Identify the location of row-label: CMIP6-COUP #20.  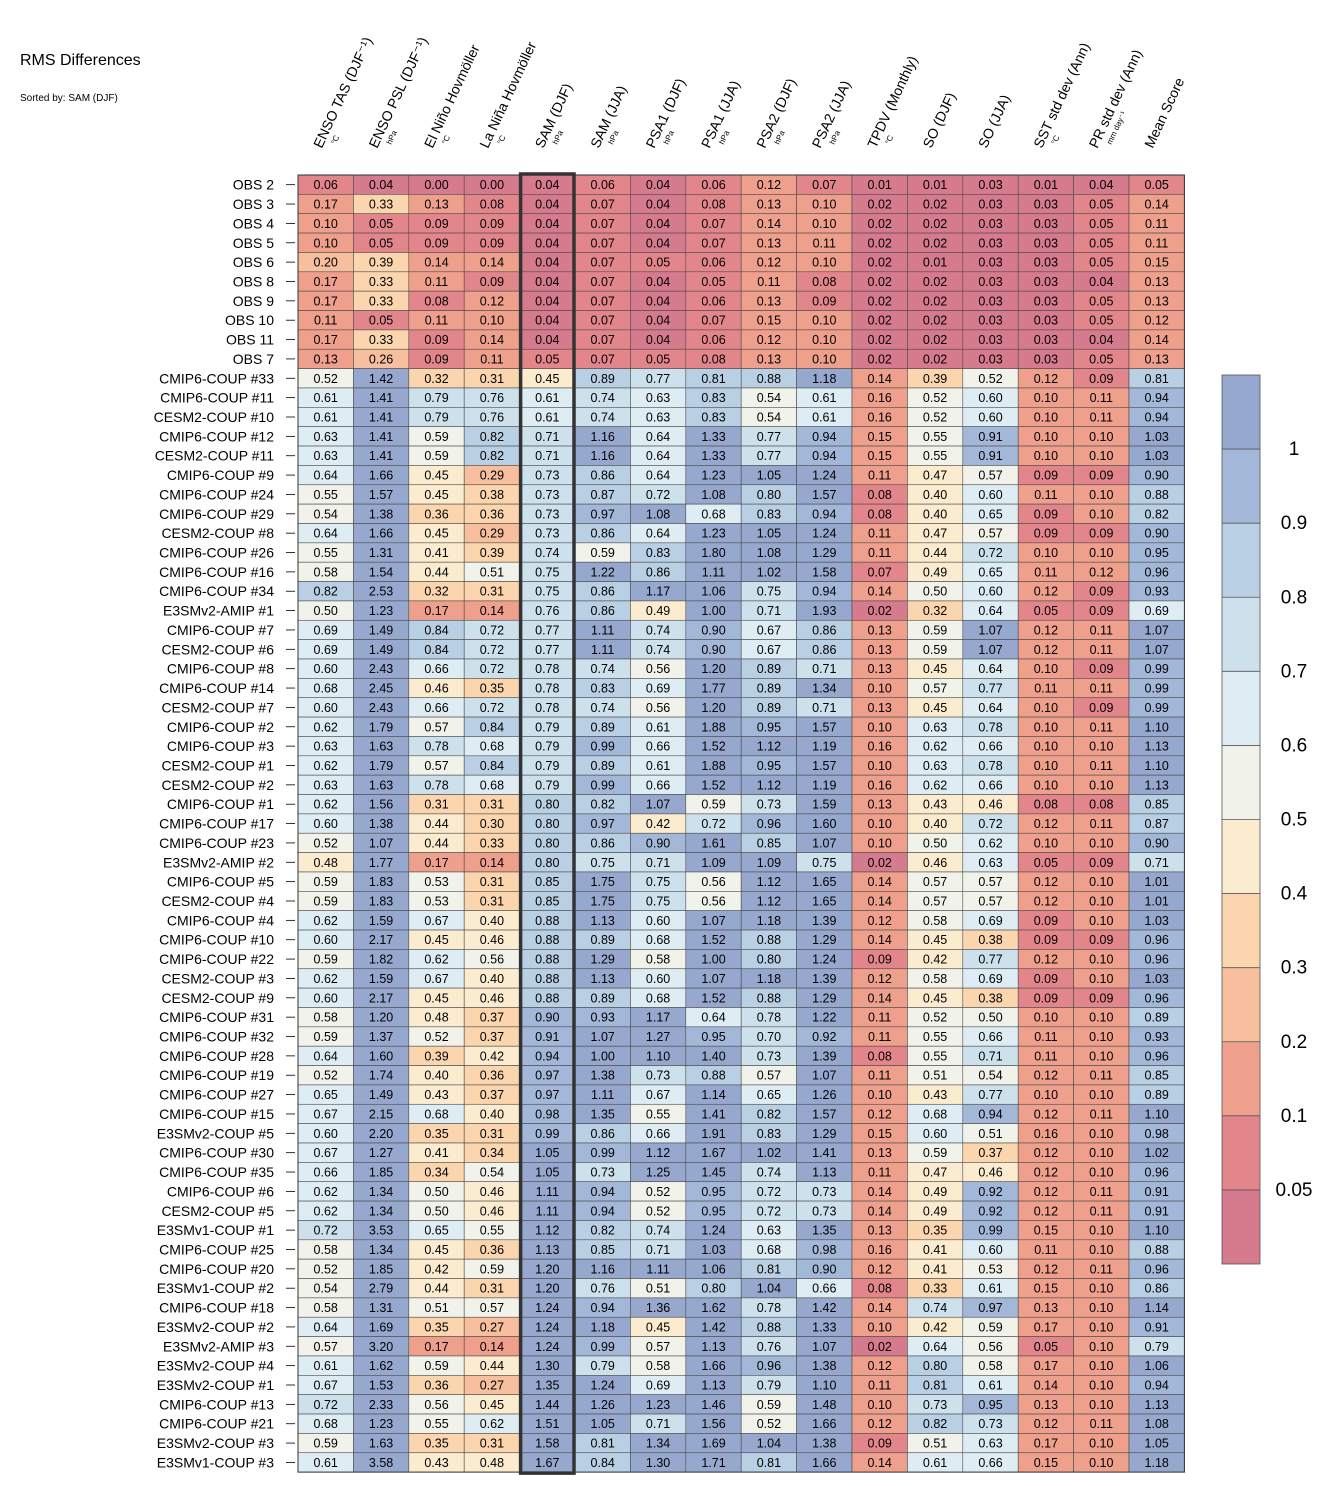
(216, 1269).